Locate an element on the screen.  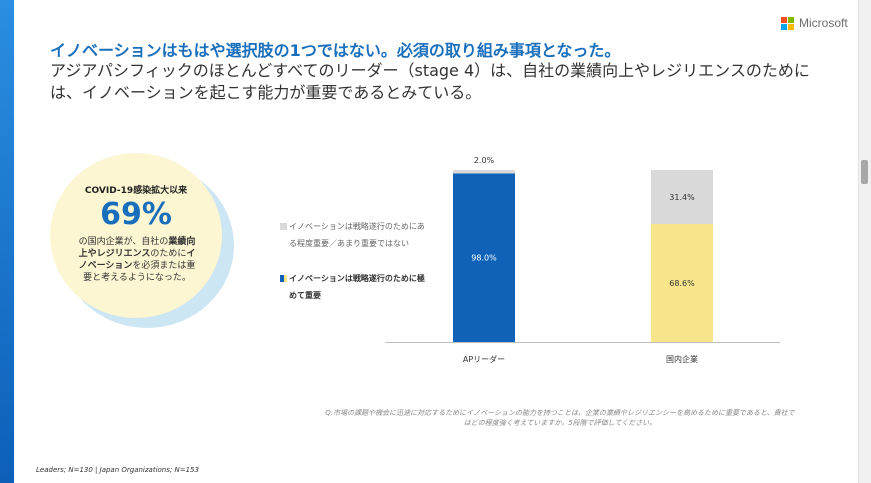
legend-label-primary: イノベーションは戦略遂行のために極めて重要 is located at coordinates (357, 287).